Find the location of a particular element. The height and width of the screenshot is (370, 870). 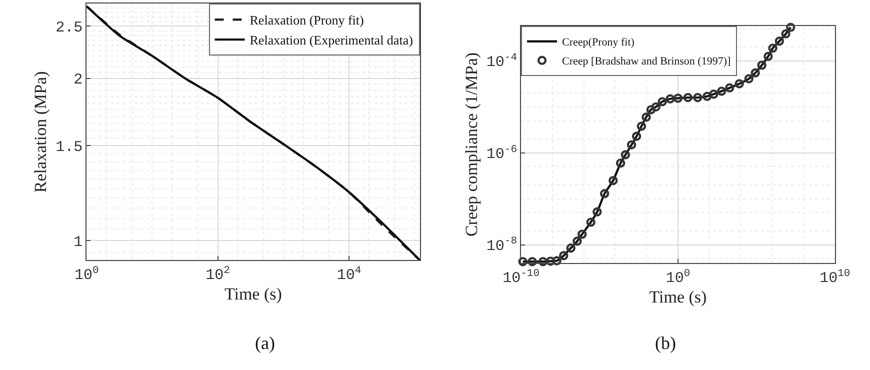

x-tick-label: 10$^{10}$ is located at coordinates (835, 278).